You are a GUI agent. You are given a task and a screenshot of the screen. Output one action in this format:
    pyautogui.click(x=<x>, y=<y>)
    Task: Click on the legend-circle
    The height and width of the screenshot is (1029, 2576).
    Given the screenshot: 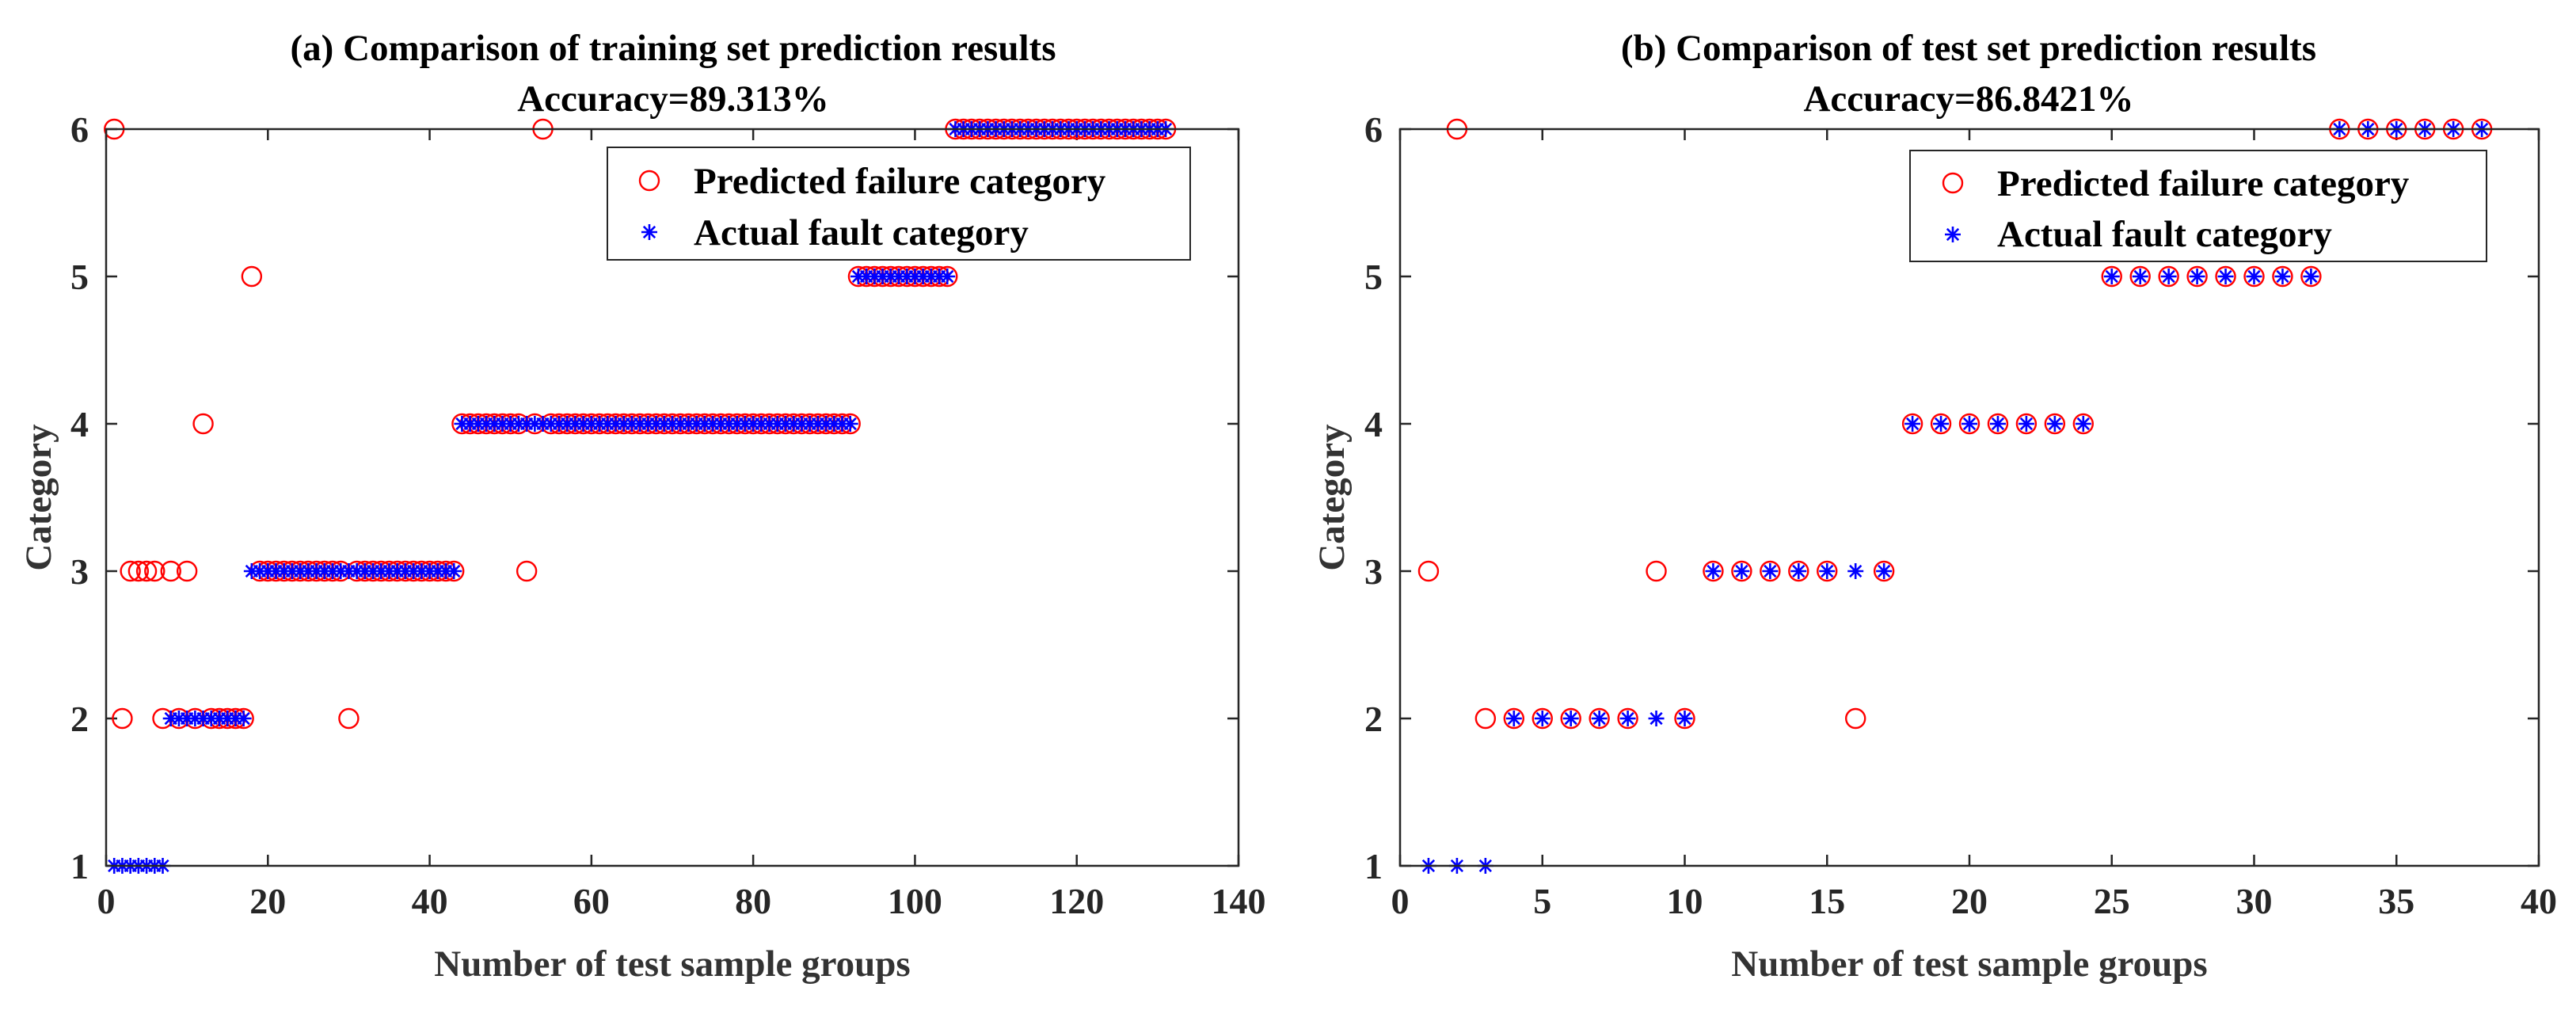 What is the action you would take?
    pyautogui.click(x=649, y=181)
    